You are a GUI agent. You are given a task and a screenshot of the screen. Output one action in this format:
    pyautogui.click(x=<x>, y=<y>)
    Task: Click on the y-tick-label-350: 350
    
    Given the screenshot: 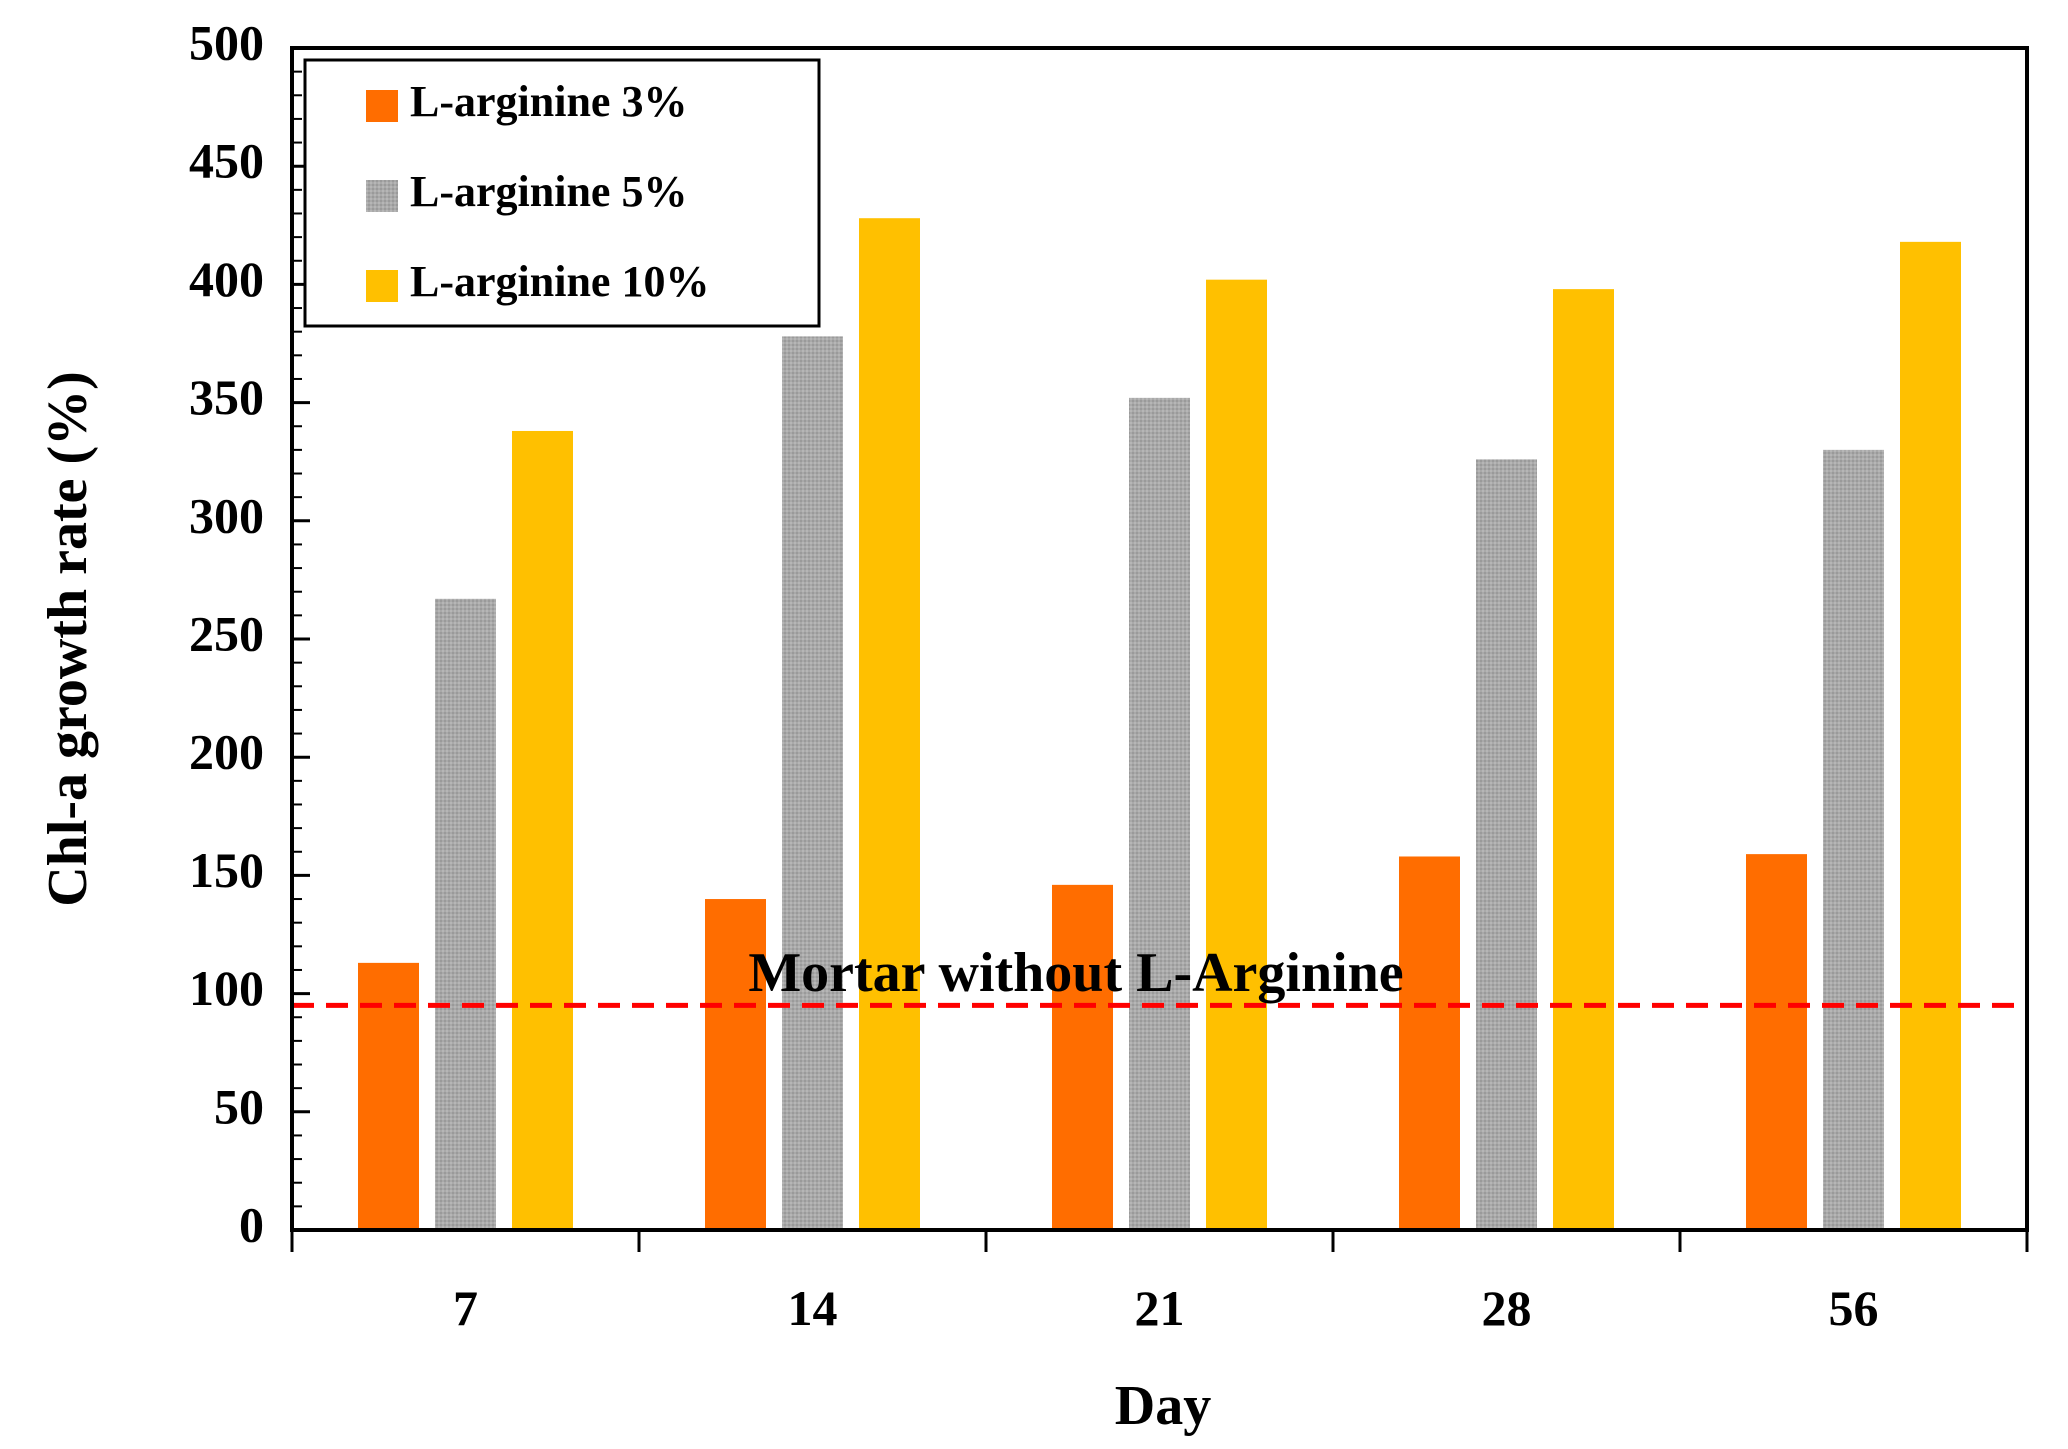 What is the action you would take?
    pyautogui.click(x=226, y=397)
    